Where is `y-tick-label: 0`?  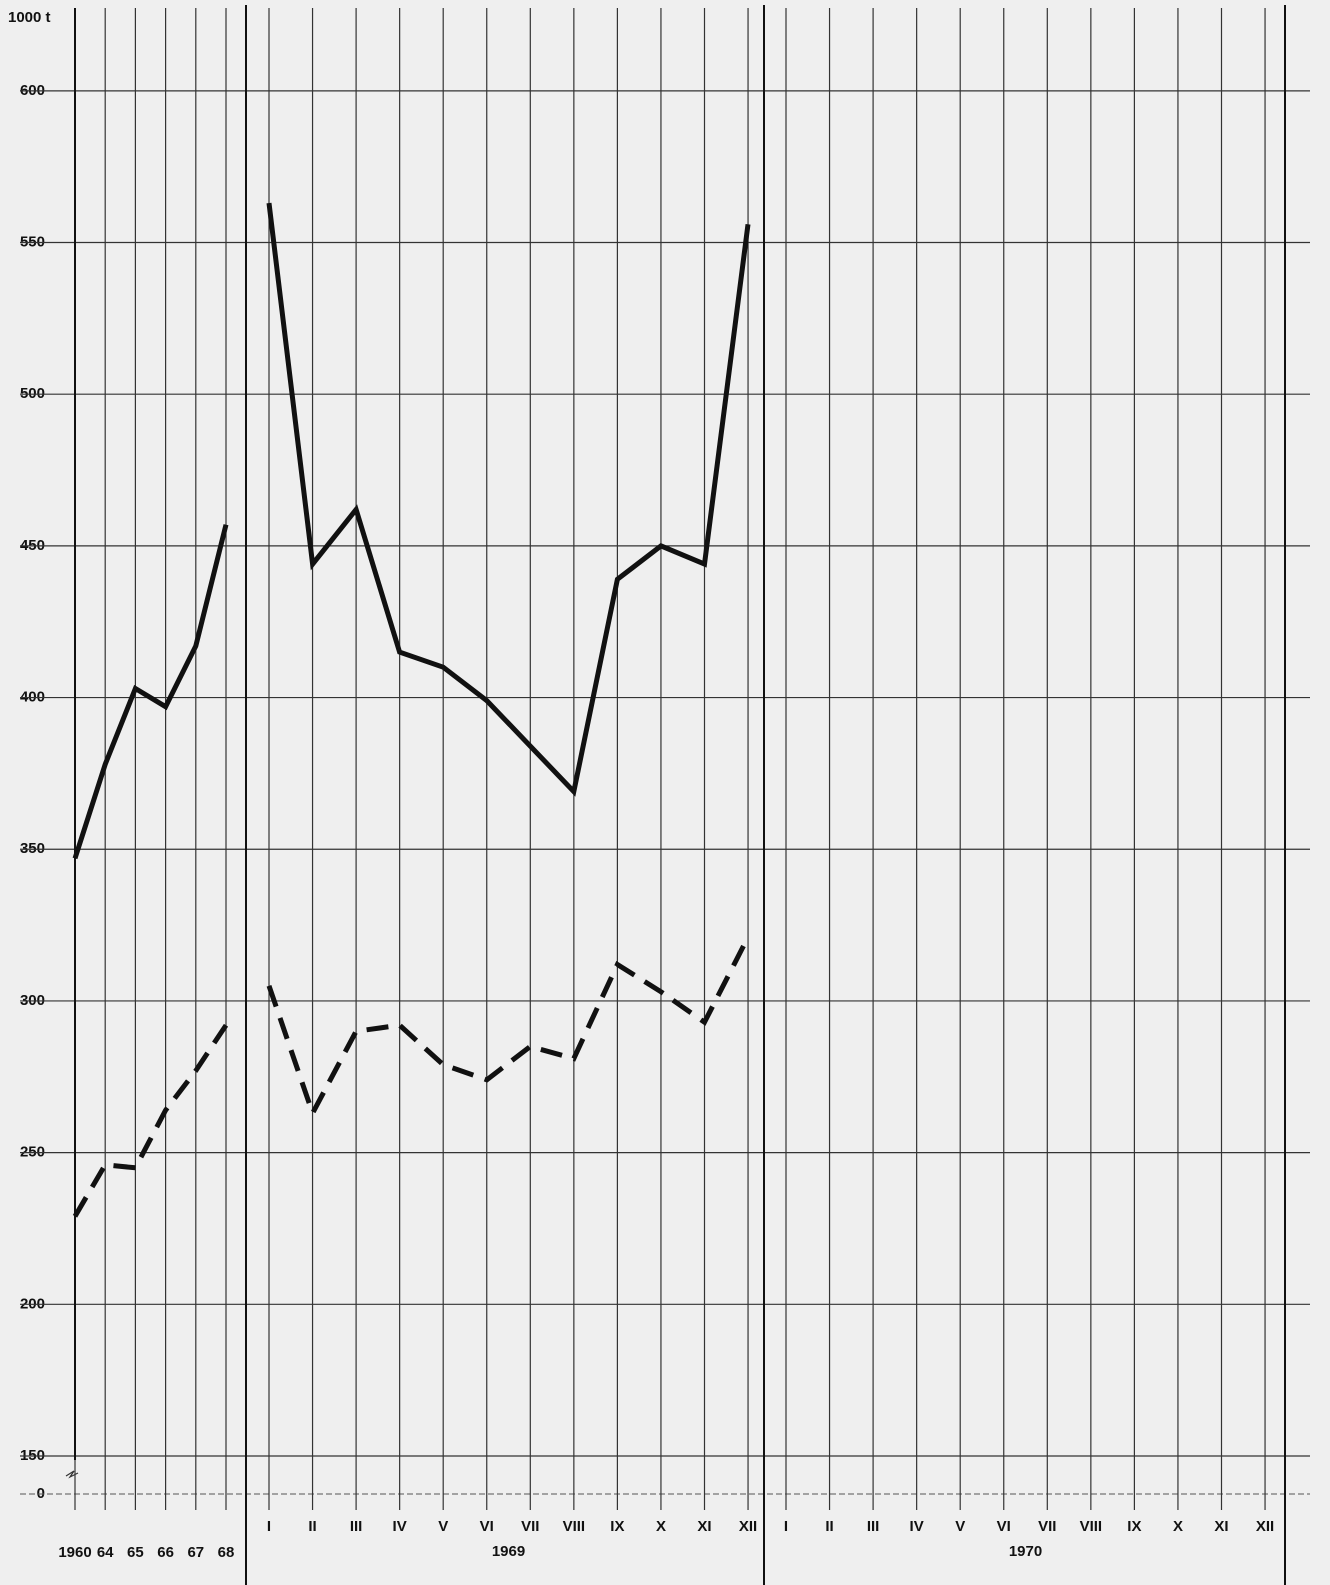 y-tick-label: 0 is located at coordinates (41, 1493).